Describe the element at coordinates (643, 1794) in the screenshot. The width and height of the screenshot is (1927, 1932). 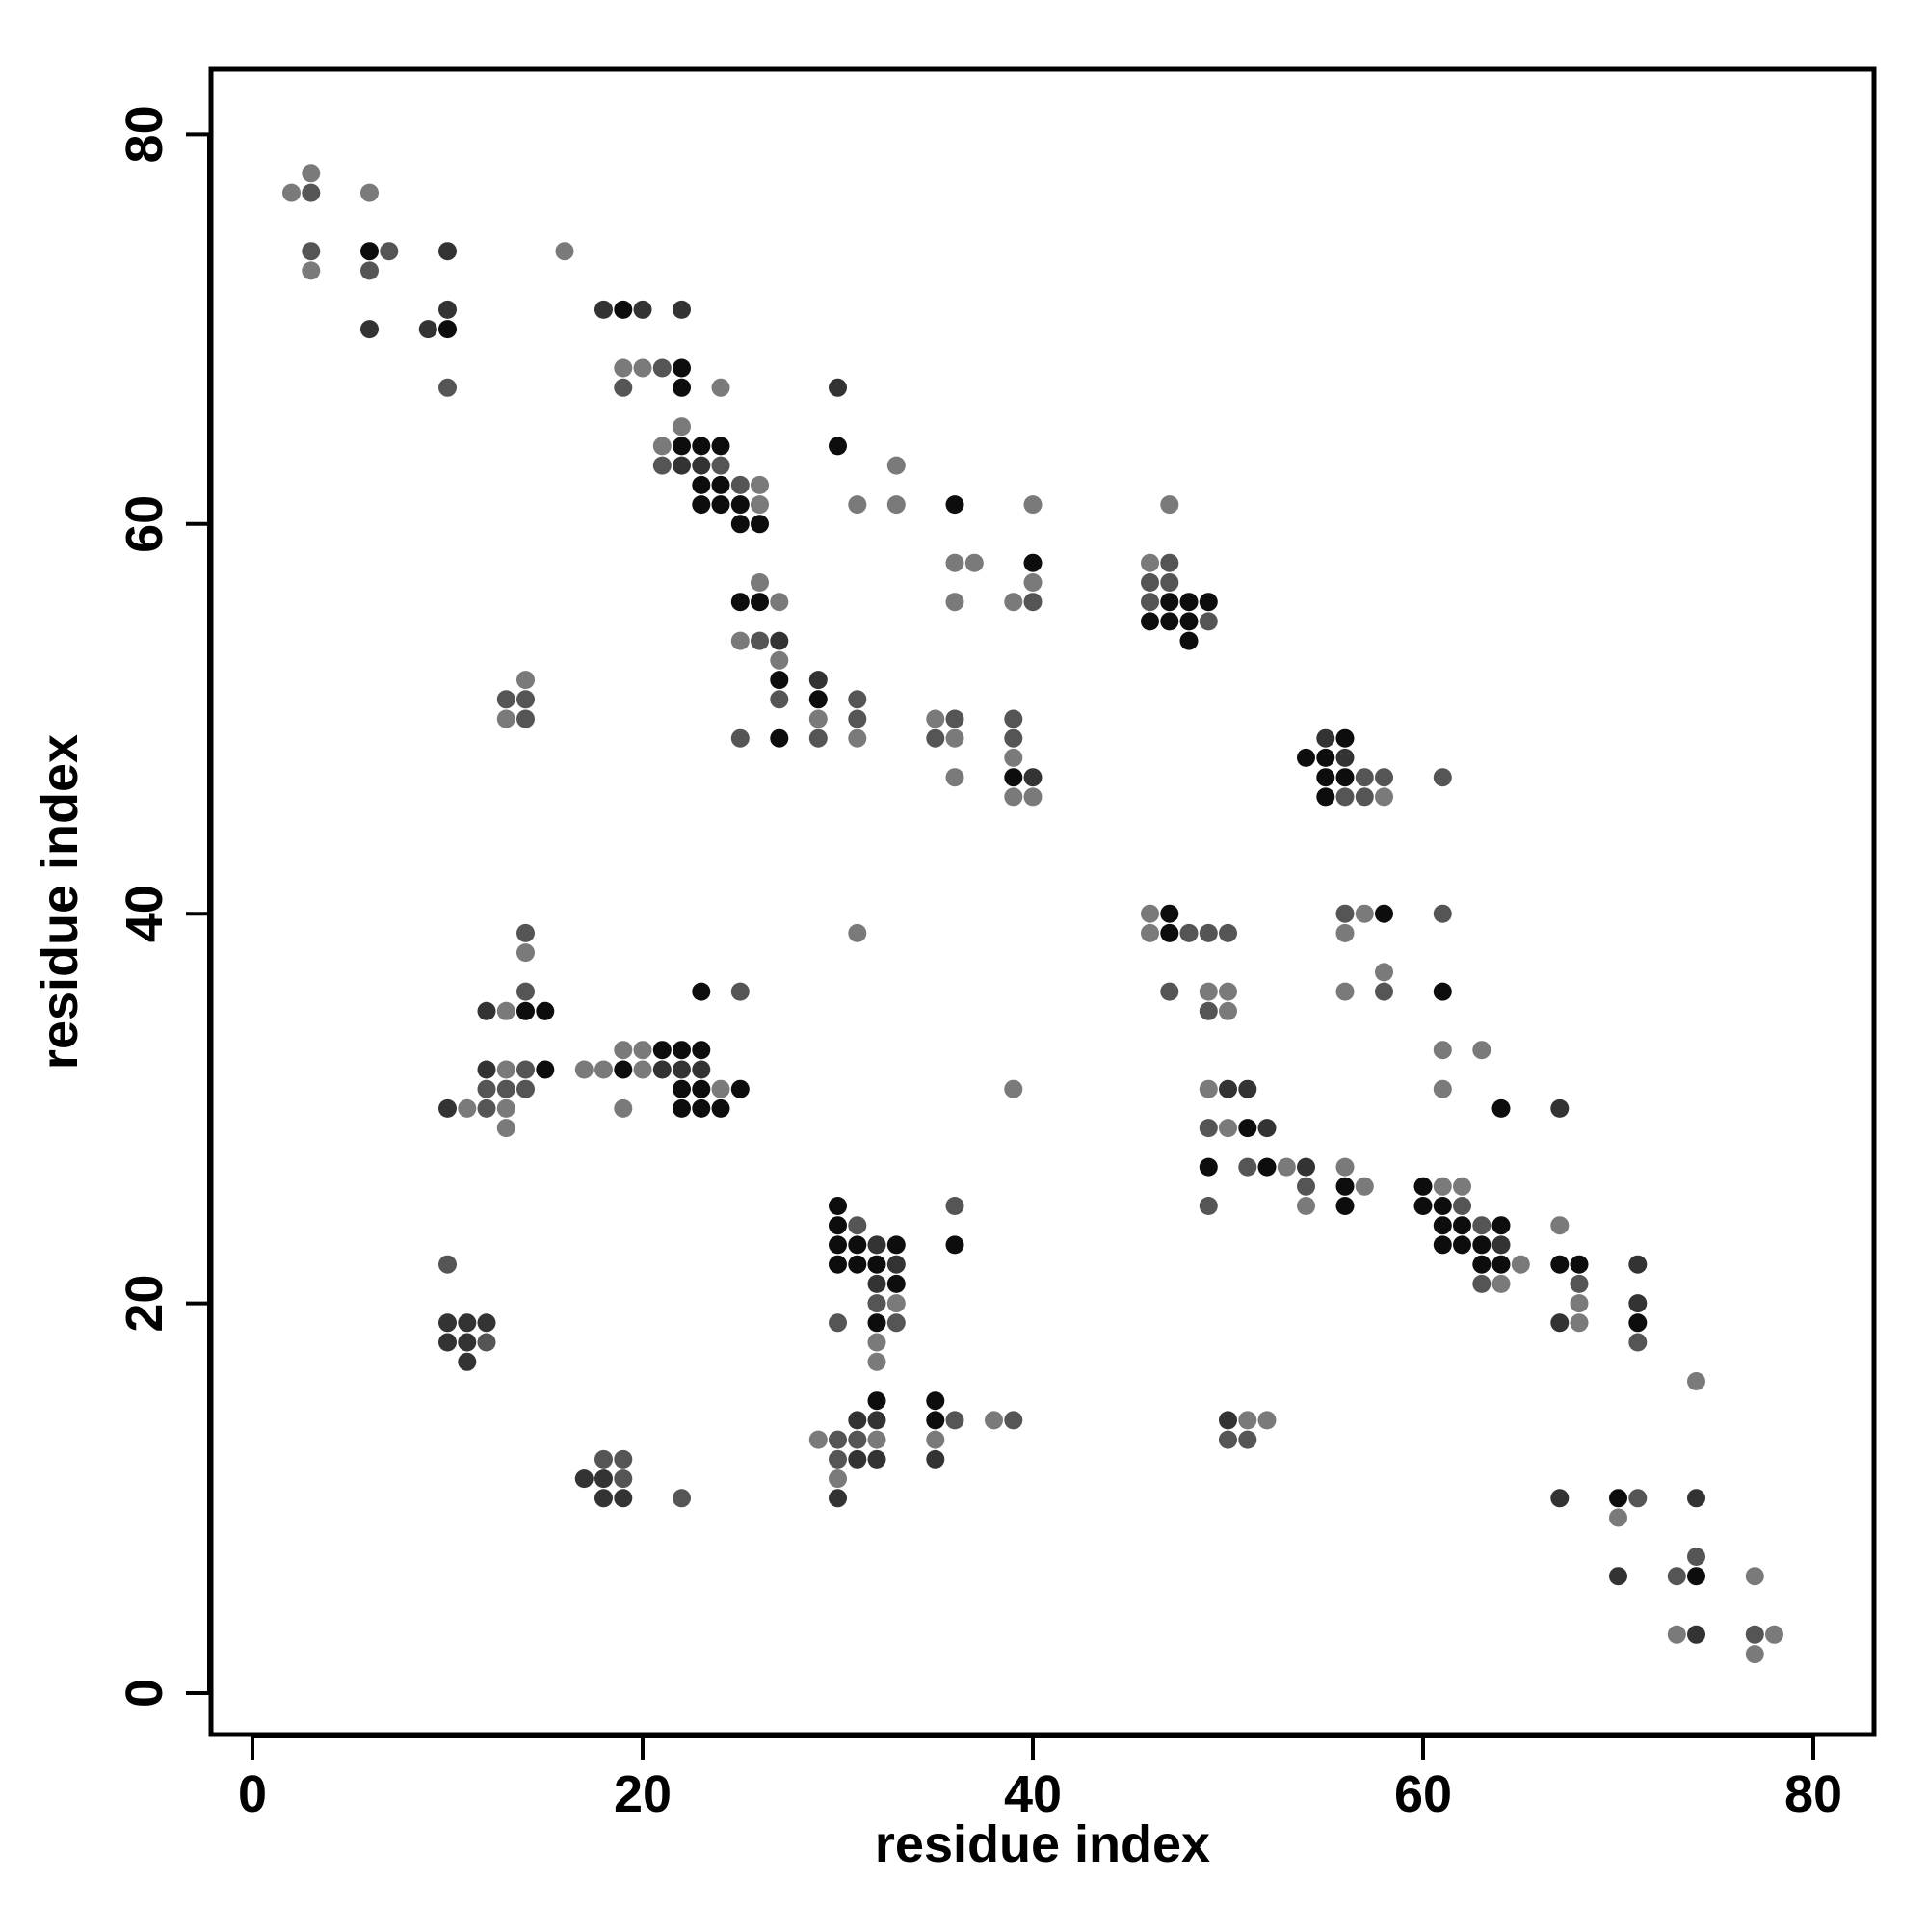
I see `x-tick-label: 20` at that location.